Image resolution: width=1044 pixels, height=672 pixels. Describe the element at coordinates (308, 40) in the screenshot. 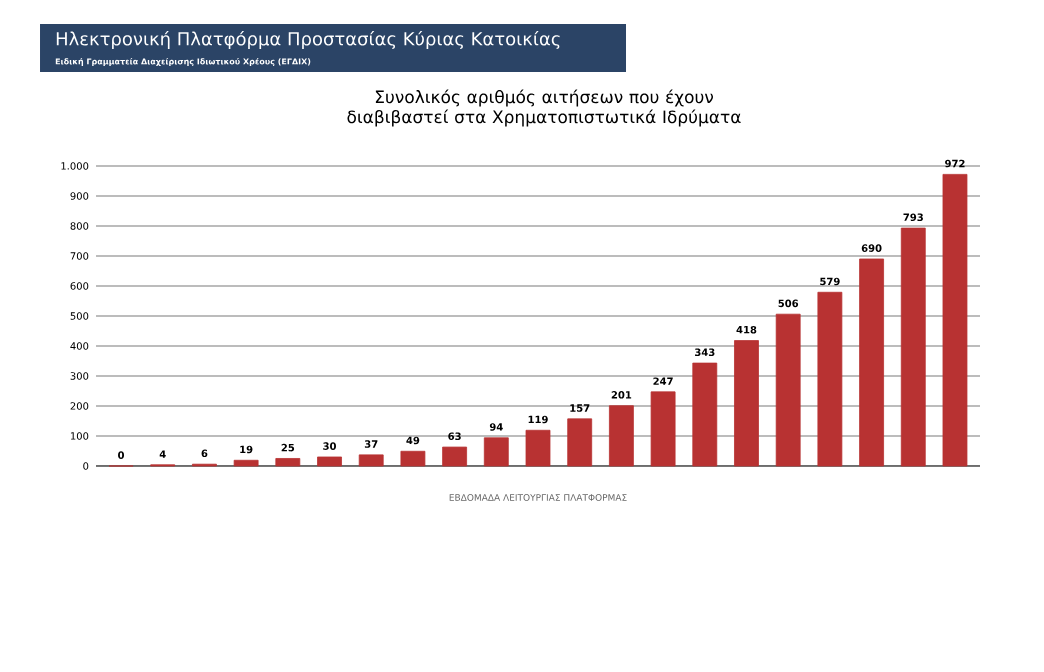

I see `text: Ηλεκτρονική Πλατφόρμα Προστασίας Κύριας Κατοικίας` at that location.